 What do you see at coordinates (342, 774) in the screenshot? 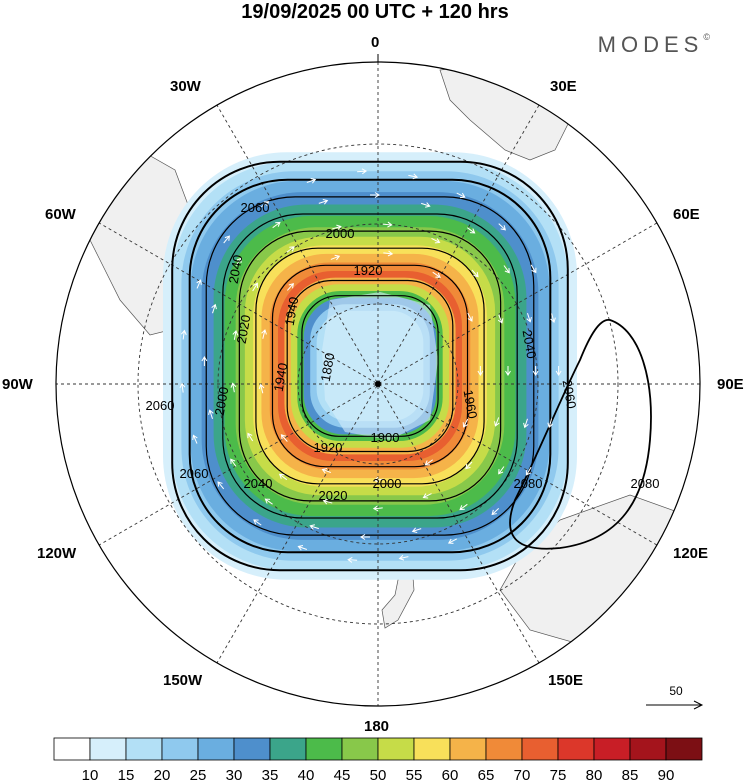
I see `colorbar-tick-label: 45` at bounding box center [342, 774].